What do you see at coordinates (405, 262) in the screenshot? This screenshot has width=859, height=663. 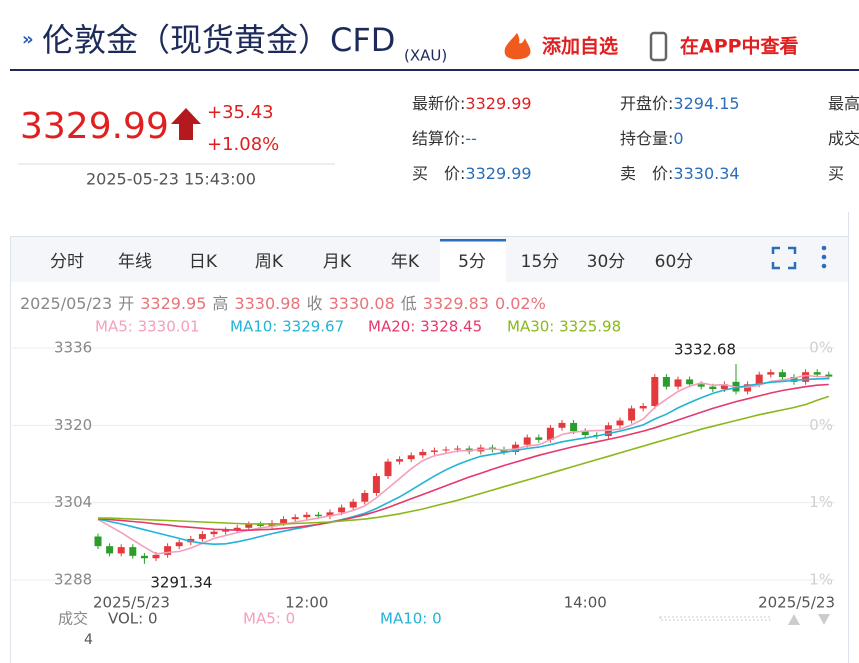 I see `tab: 年K` at bounding box center [405, 262].